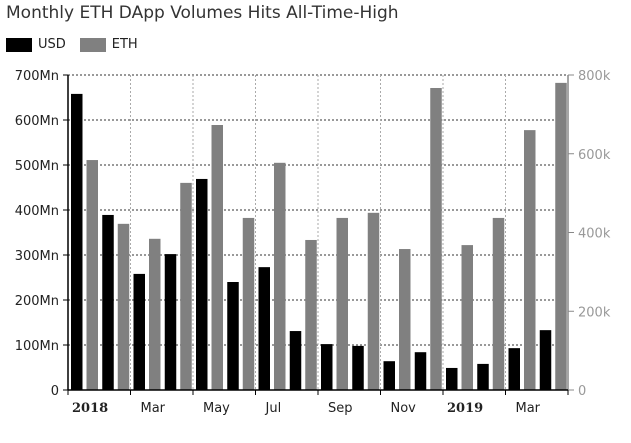 This screenshot has width=631, height=443. I want to click on x-tick-label: 2019, so click(465, 408).